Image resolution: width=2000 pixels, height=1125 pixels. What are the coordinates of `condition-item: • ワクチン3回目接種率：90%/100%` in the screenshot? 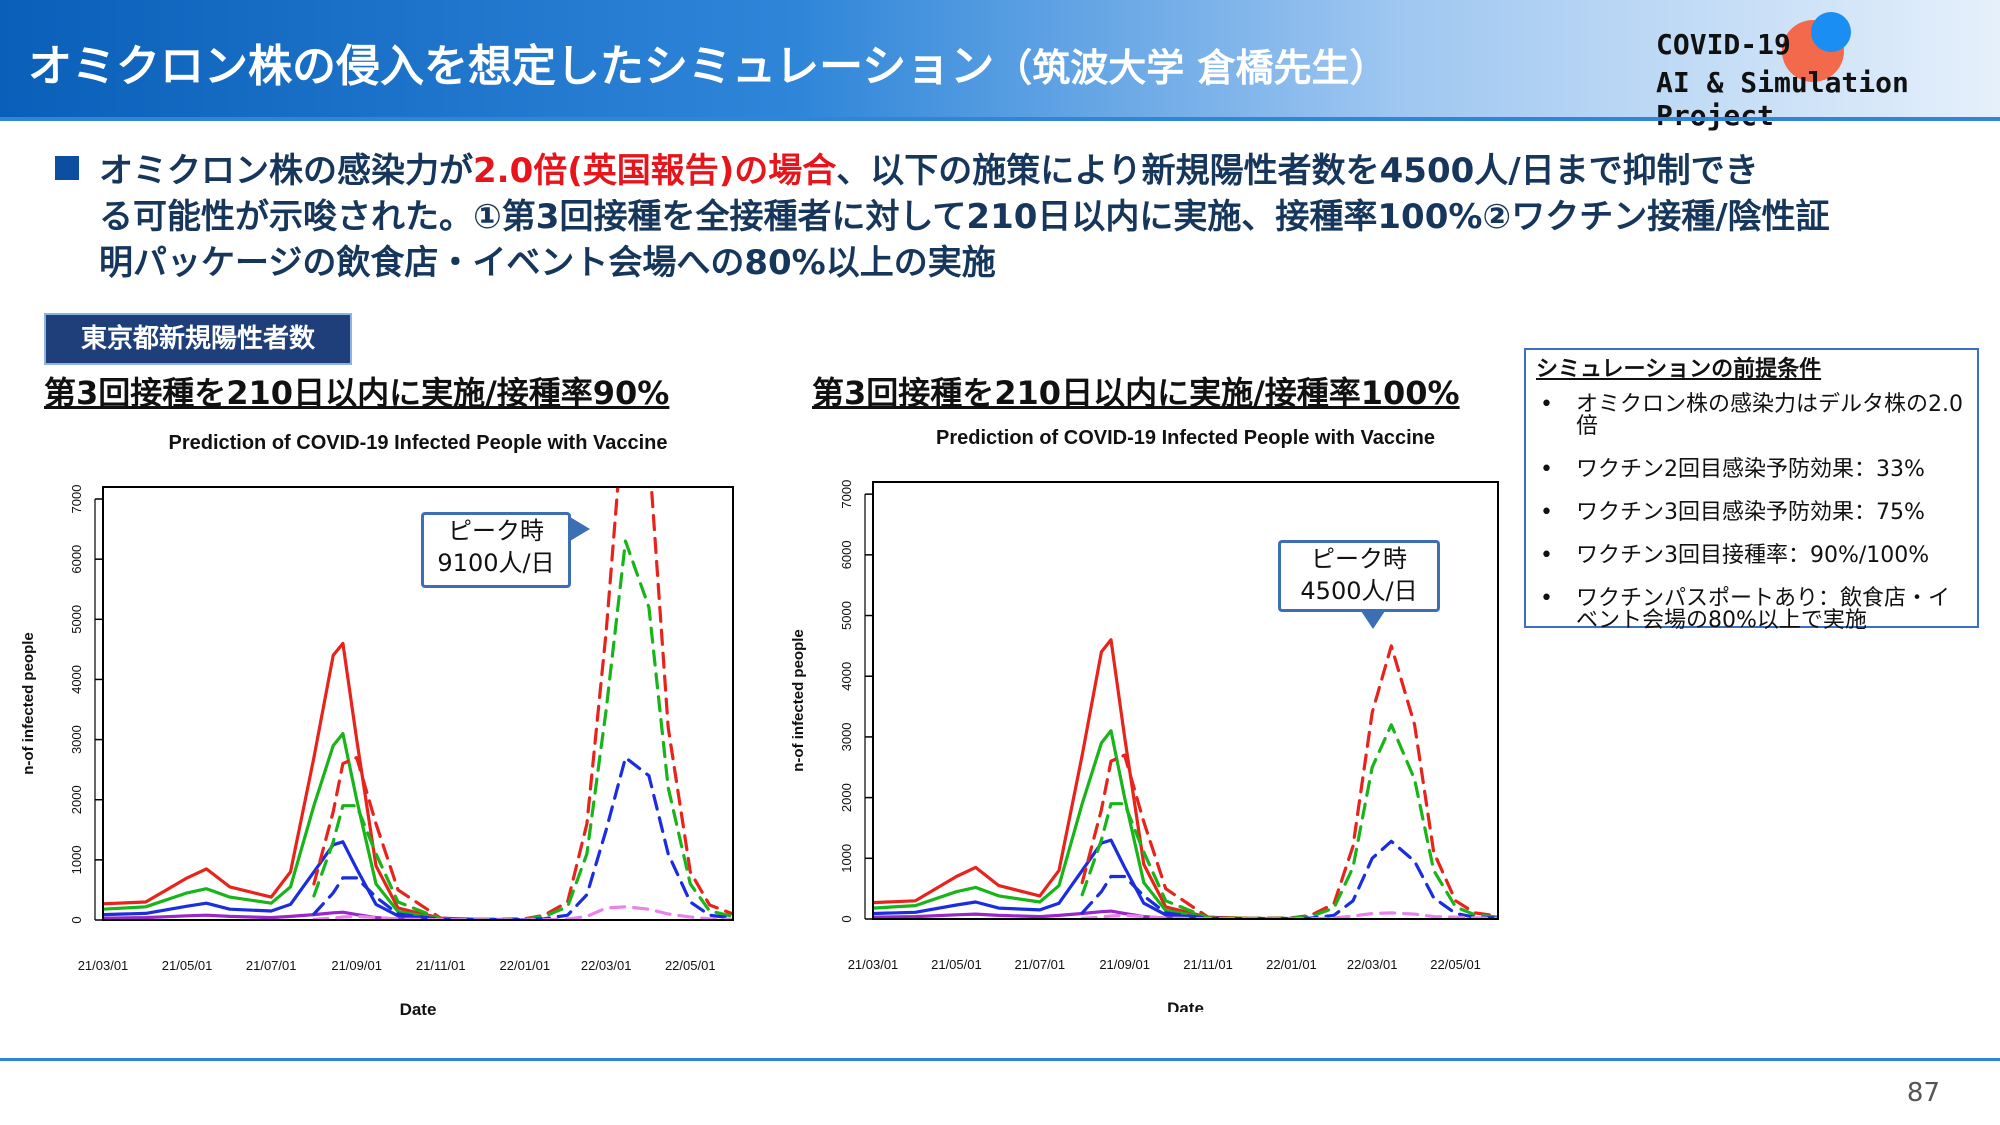 It's located at (1751, 556).